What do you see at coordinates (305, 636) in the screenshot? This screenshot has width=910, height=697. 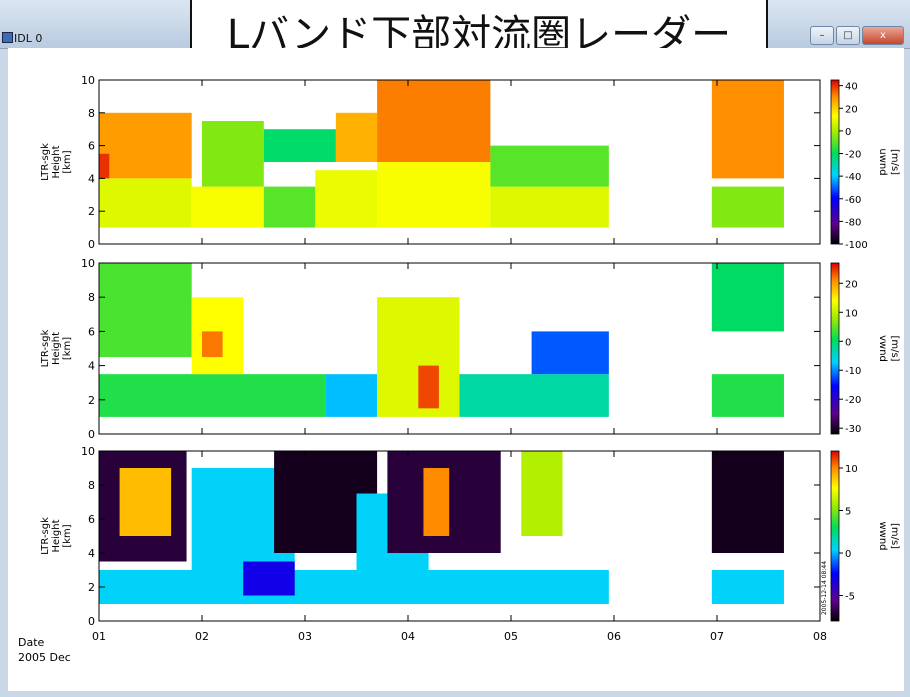 I see `x-tick-label: 03` at bounding box center [305, 636].